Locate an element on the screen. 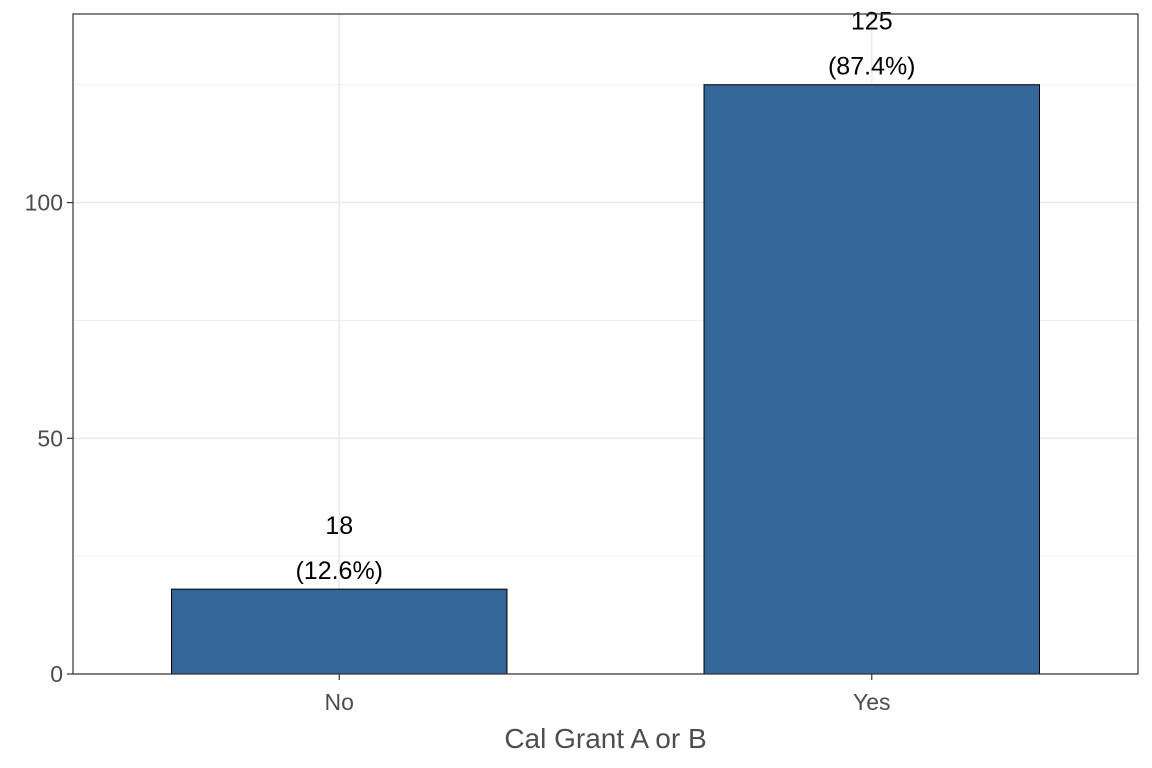 This screenshot has height=768, width=1152. data-label-percent: (87.4%) is located at coordinates (872, 67).